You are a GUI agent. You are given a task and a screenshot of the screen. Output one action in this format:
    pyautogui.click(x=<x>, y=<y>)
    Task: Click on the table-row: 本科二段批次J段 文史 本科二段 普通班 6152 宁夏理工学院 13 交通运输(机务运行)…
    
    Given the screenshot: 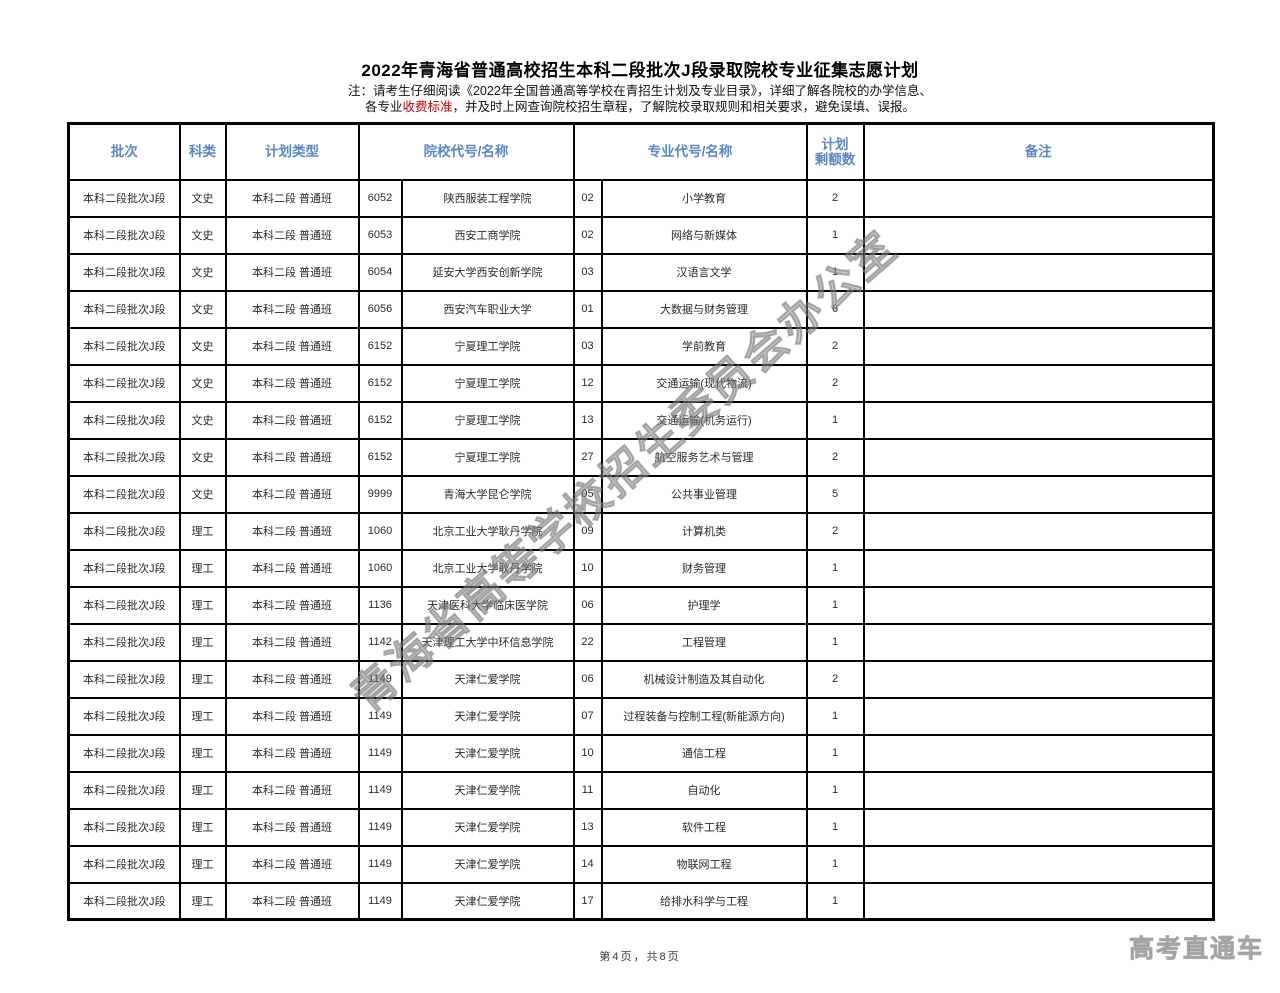 What is the action you would take?
    pyautogui.click(x=641, y=420)
    